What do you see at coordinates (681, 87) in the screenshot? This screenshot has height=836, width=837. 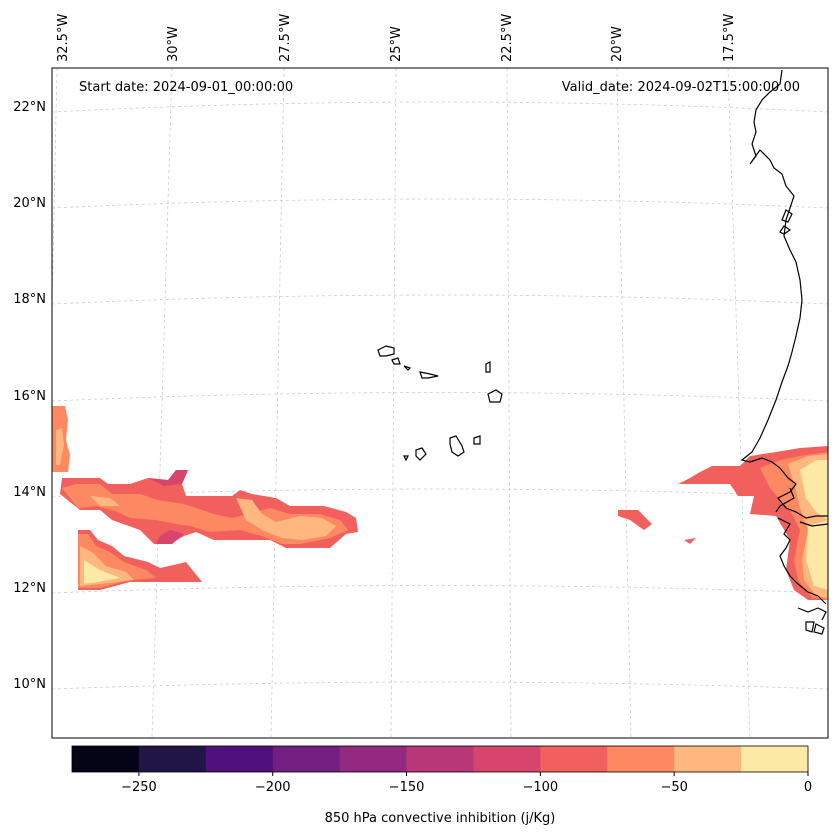 I see `valid-date-label: Valid_date: 2024-09-02T15:00:00.00` at bounding box center [681, 87].